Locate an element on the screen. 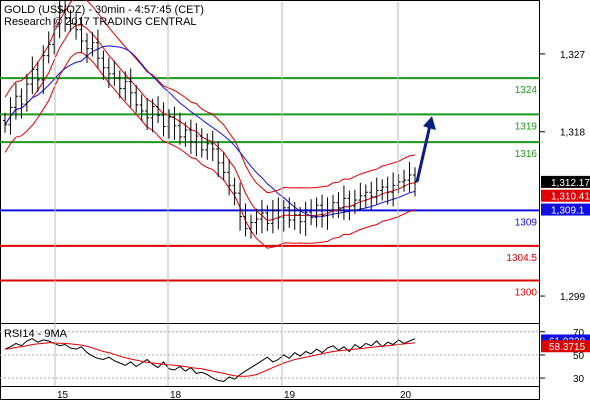  rsi-tag-box is located at coordinates (565, 346).